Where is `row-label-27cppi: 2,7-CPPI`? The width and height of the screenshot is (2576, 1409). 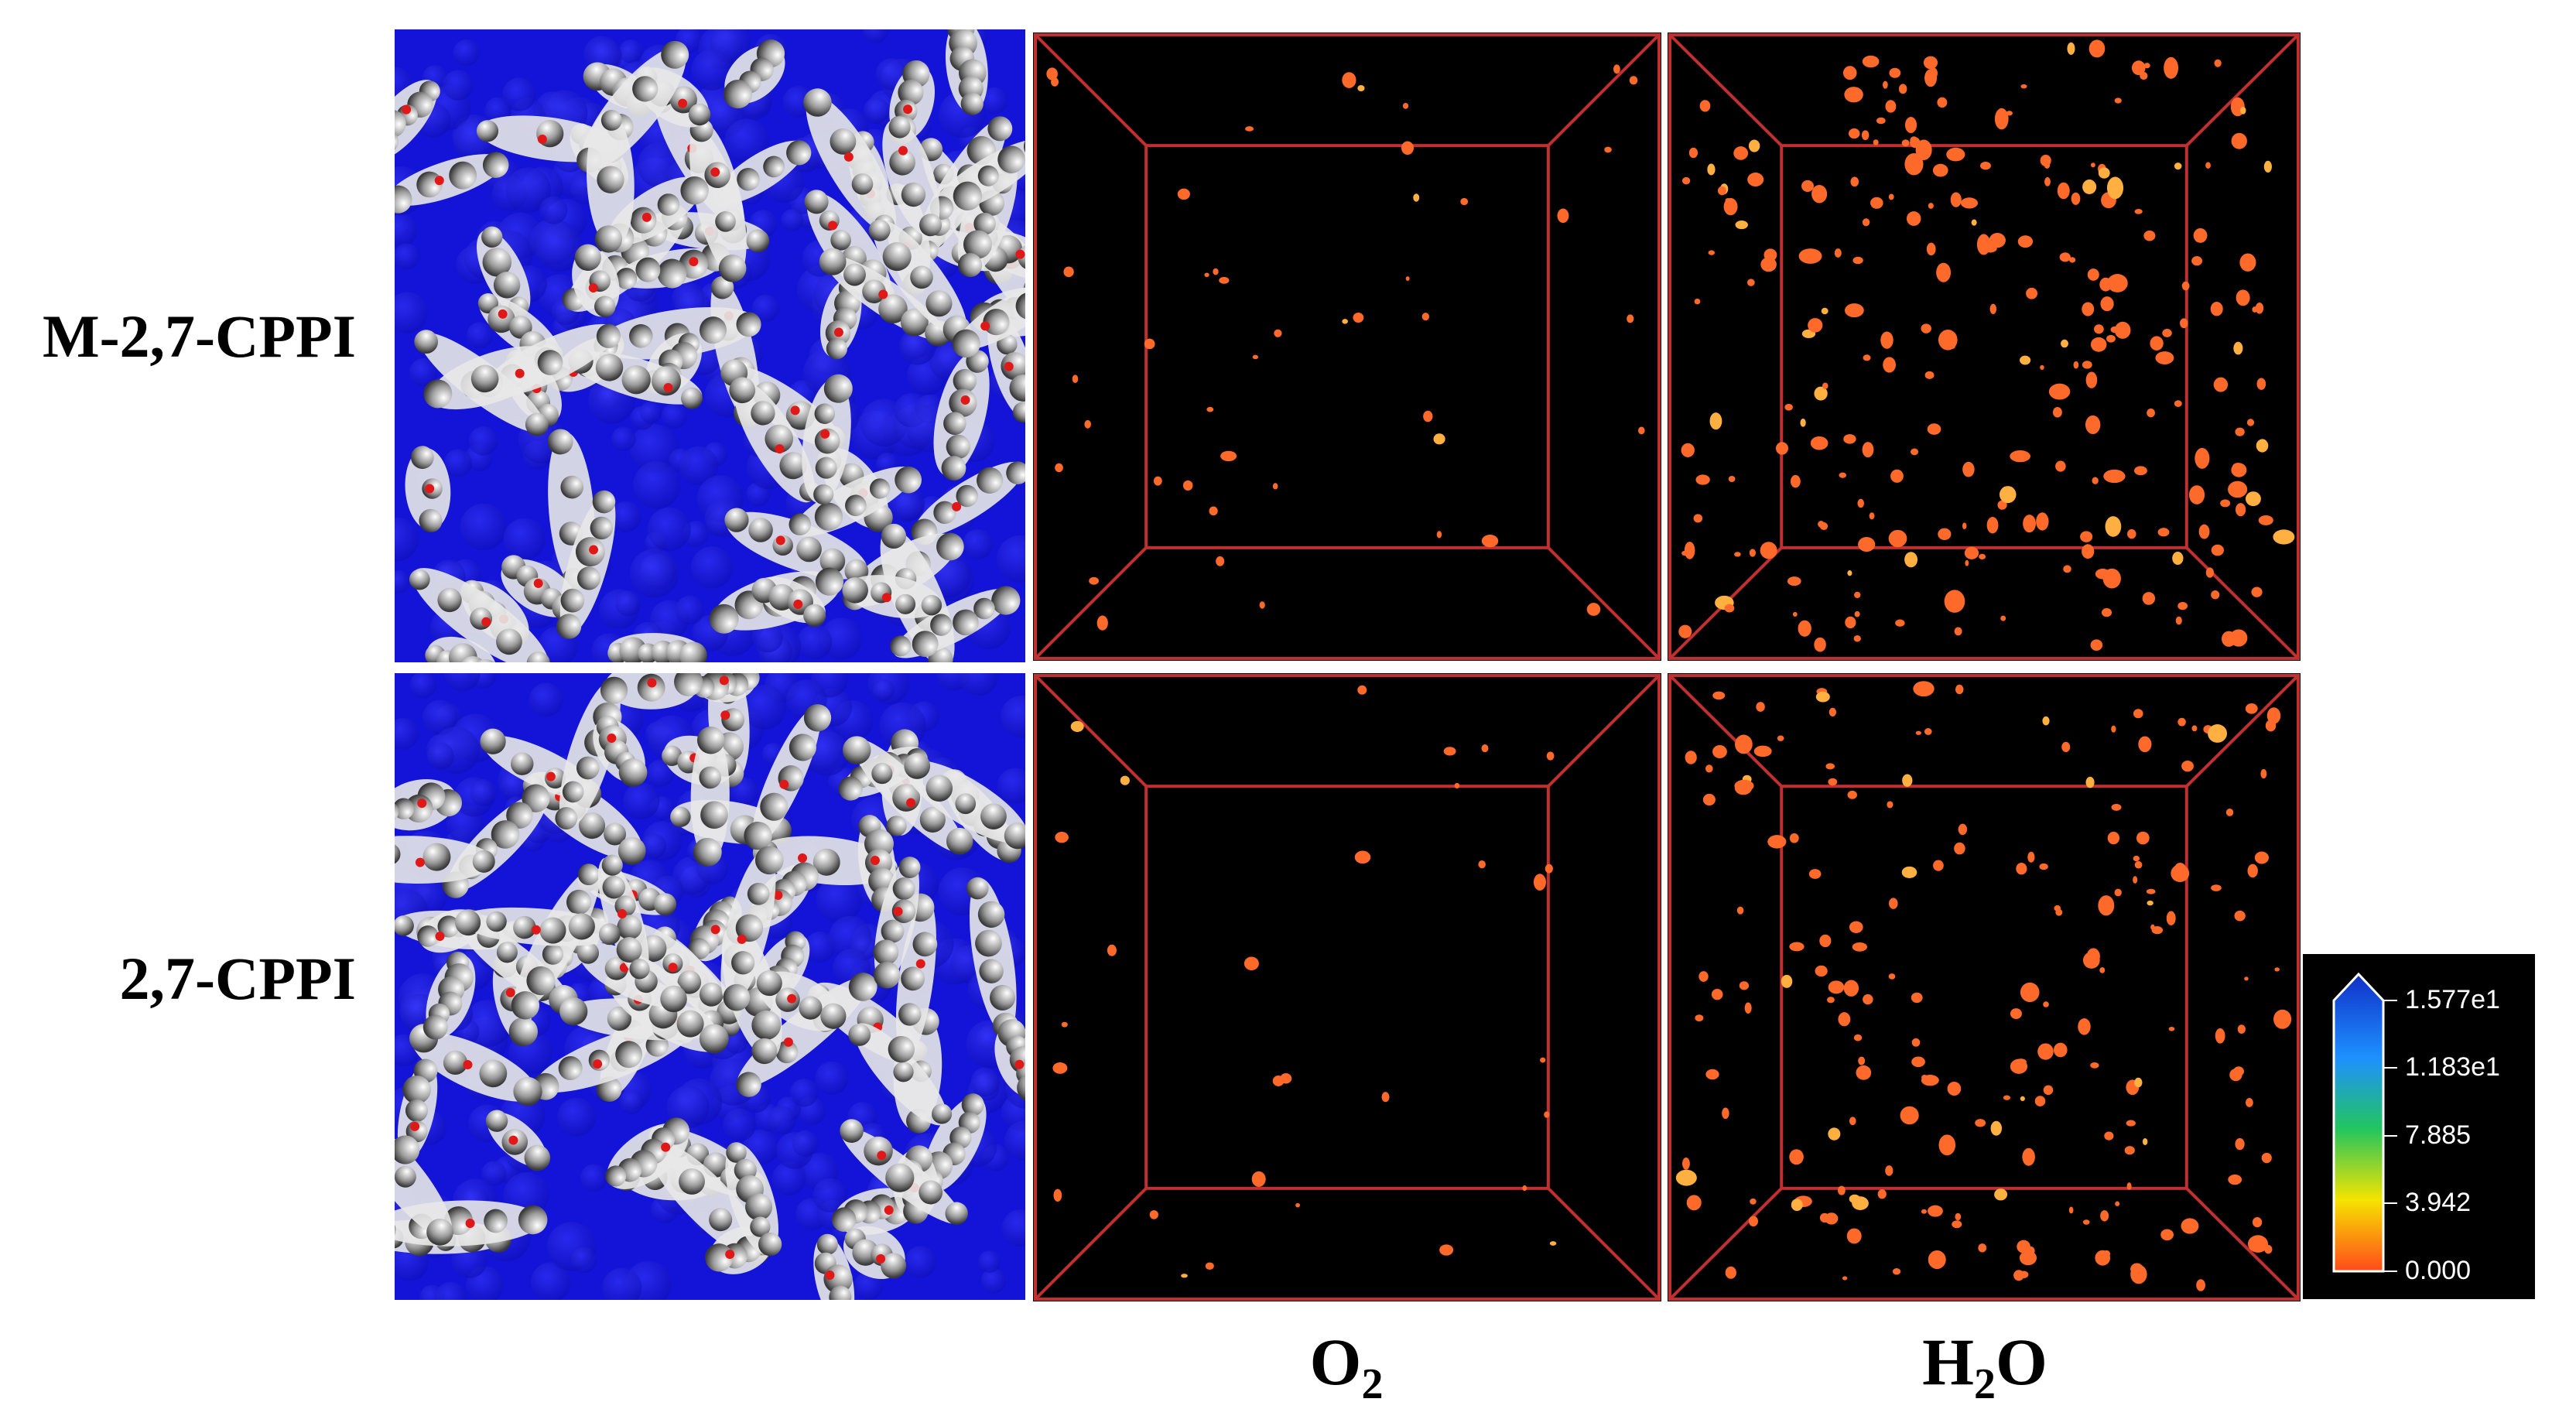
row-label-27cppi: 2,7-CPPI is located at coordinates (238, 979).